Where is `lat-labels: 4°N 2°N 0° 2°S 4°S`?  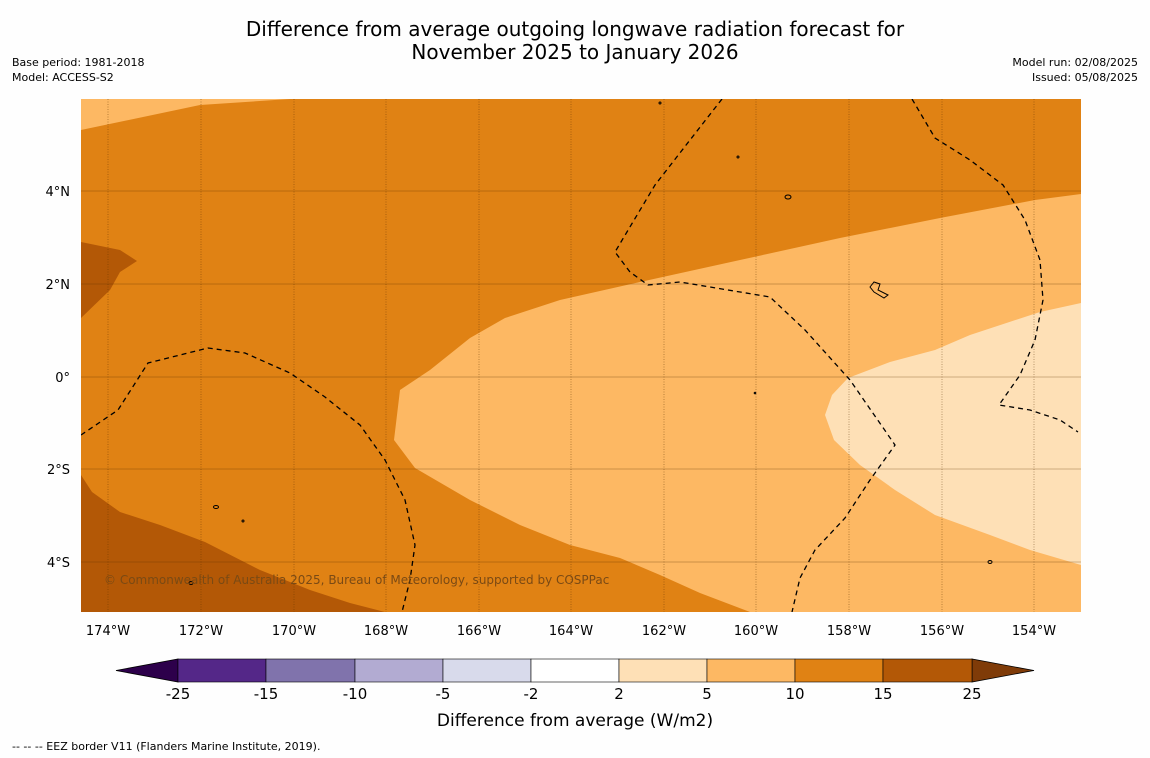
lat-labels: 4°N 2°N 0° 2°S 4°S is located at coordinates (58, 378).